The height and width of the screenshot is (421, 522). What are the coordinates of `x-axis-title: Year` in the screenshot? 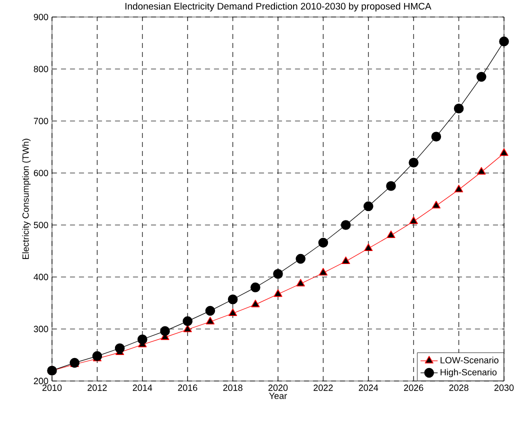 It's located at (278, 396).